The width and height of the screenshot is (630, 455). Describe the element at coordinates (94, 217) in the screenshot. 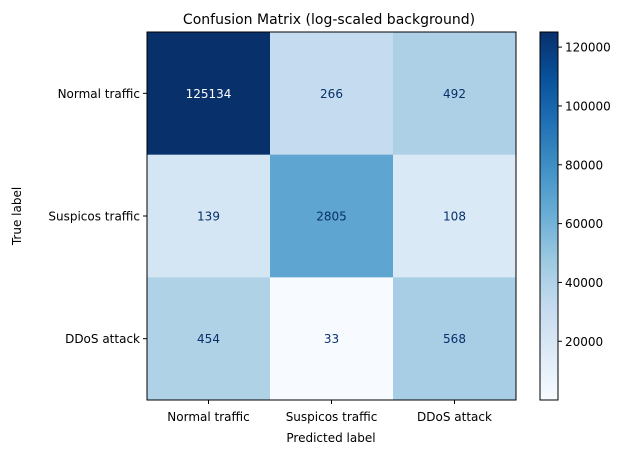

I see `y-tick-label: Suspicos traffic` at that location.